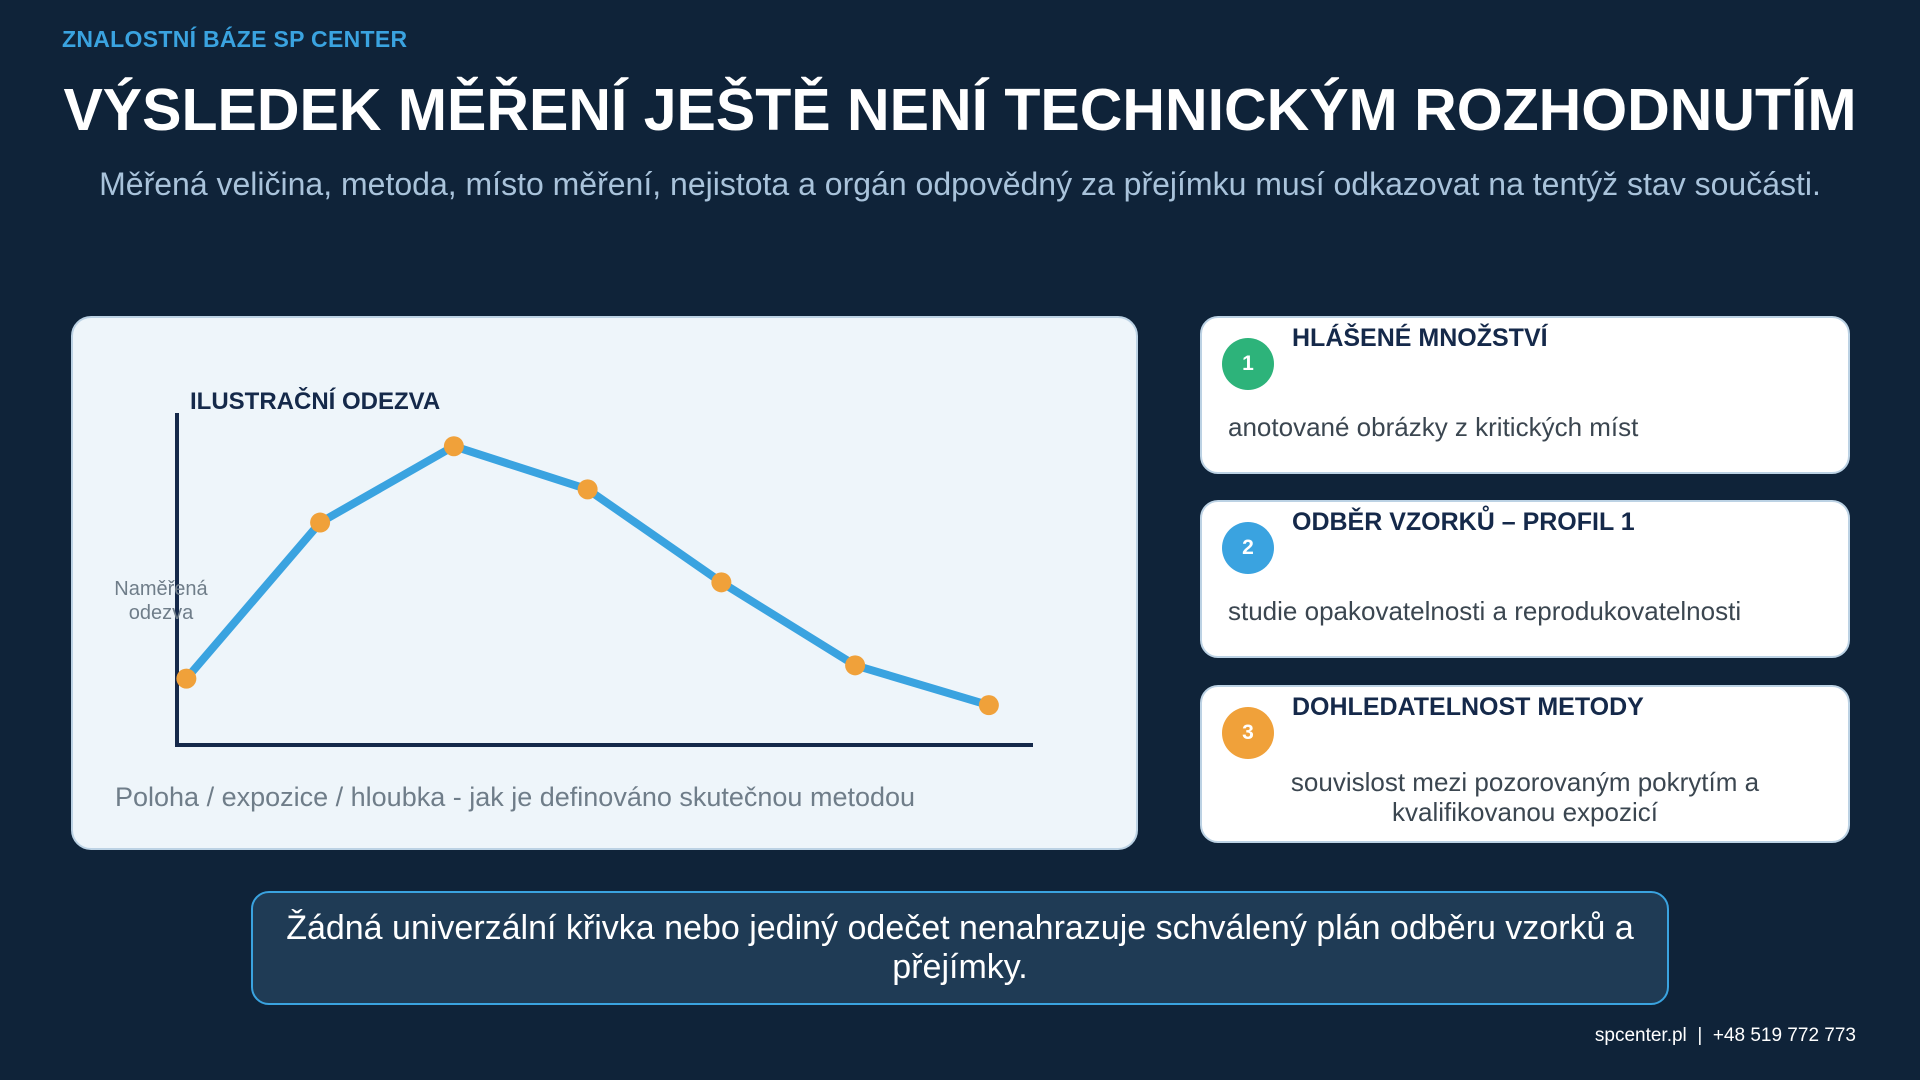 The height and width of the screenshot is (1080, 1920). I want to click on contact-info: spcenter.pl | +48 519 772 773, so click(1725, 1035).